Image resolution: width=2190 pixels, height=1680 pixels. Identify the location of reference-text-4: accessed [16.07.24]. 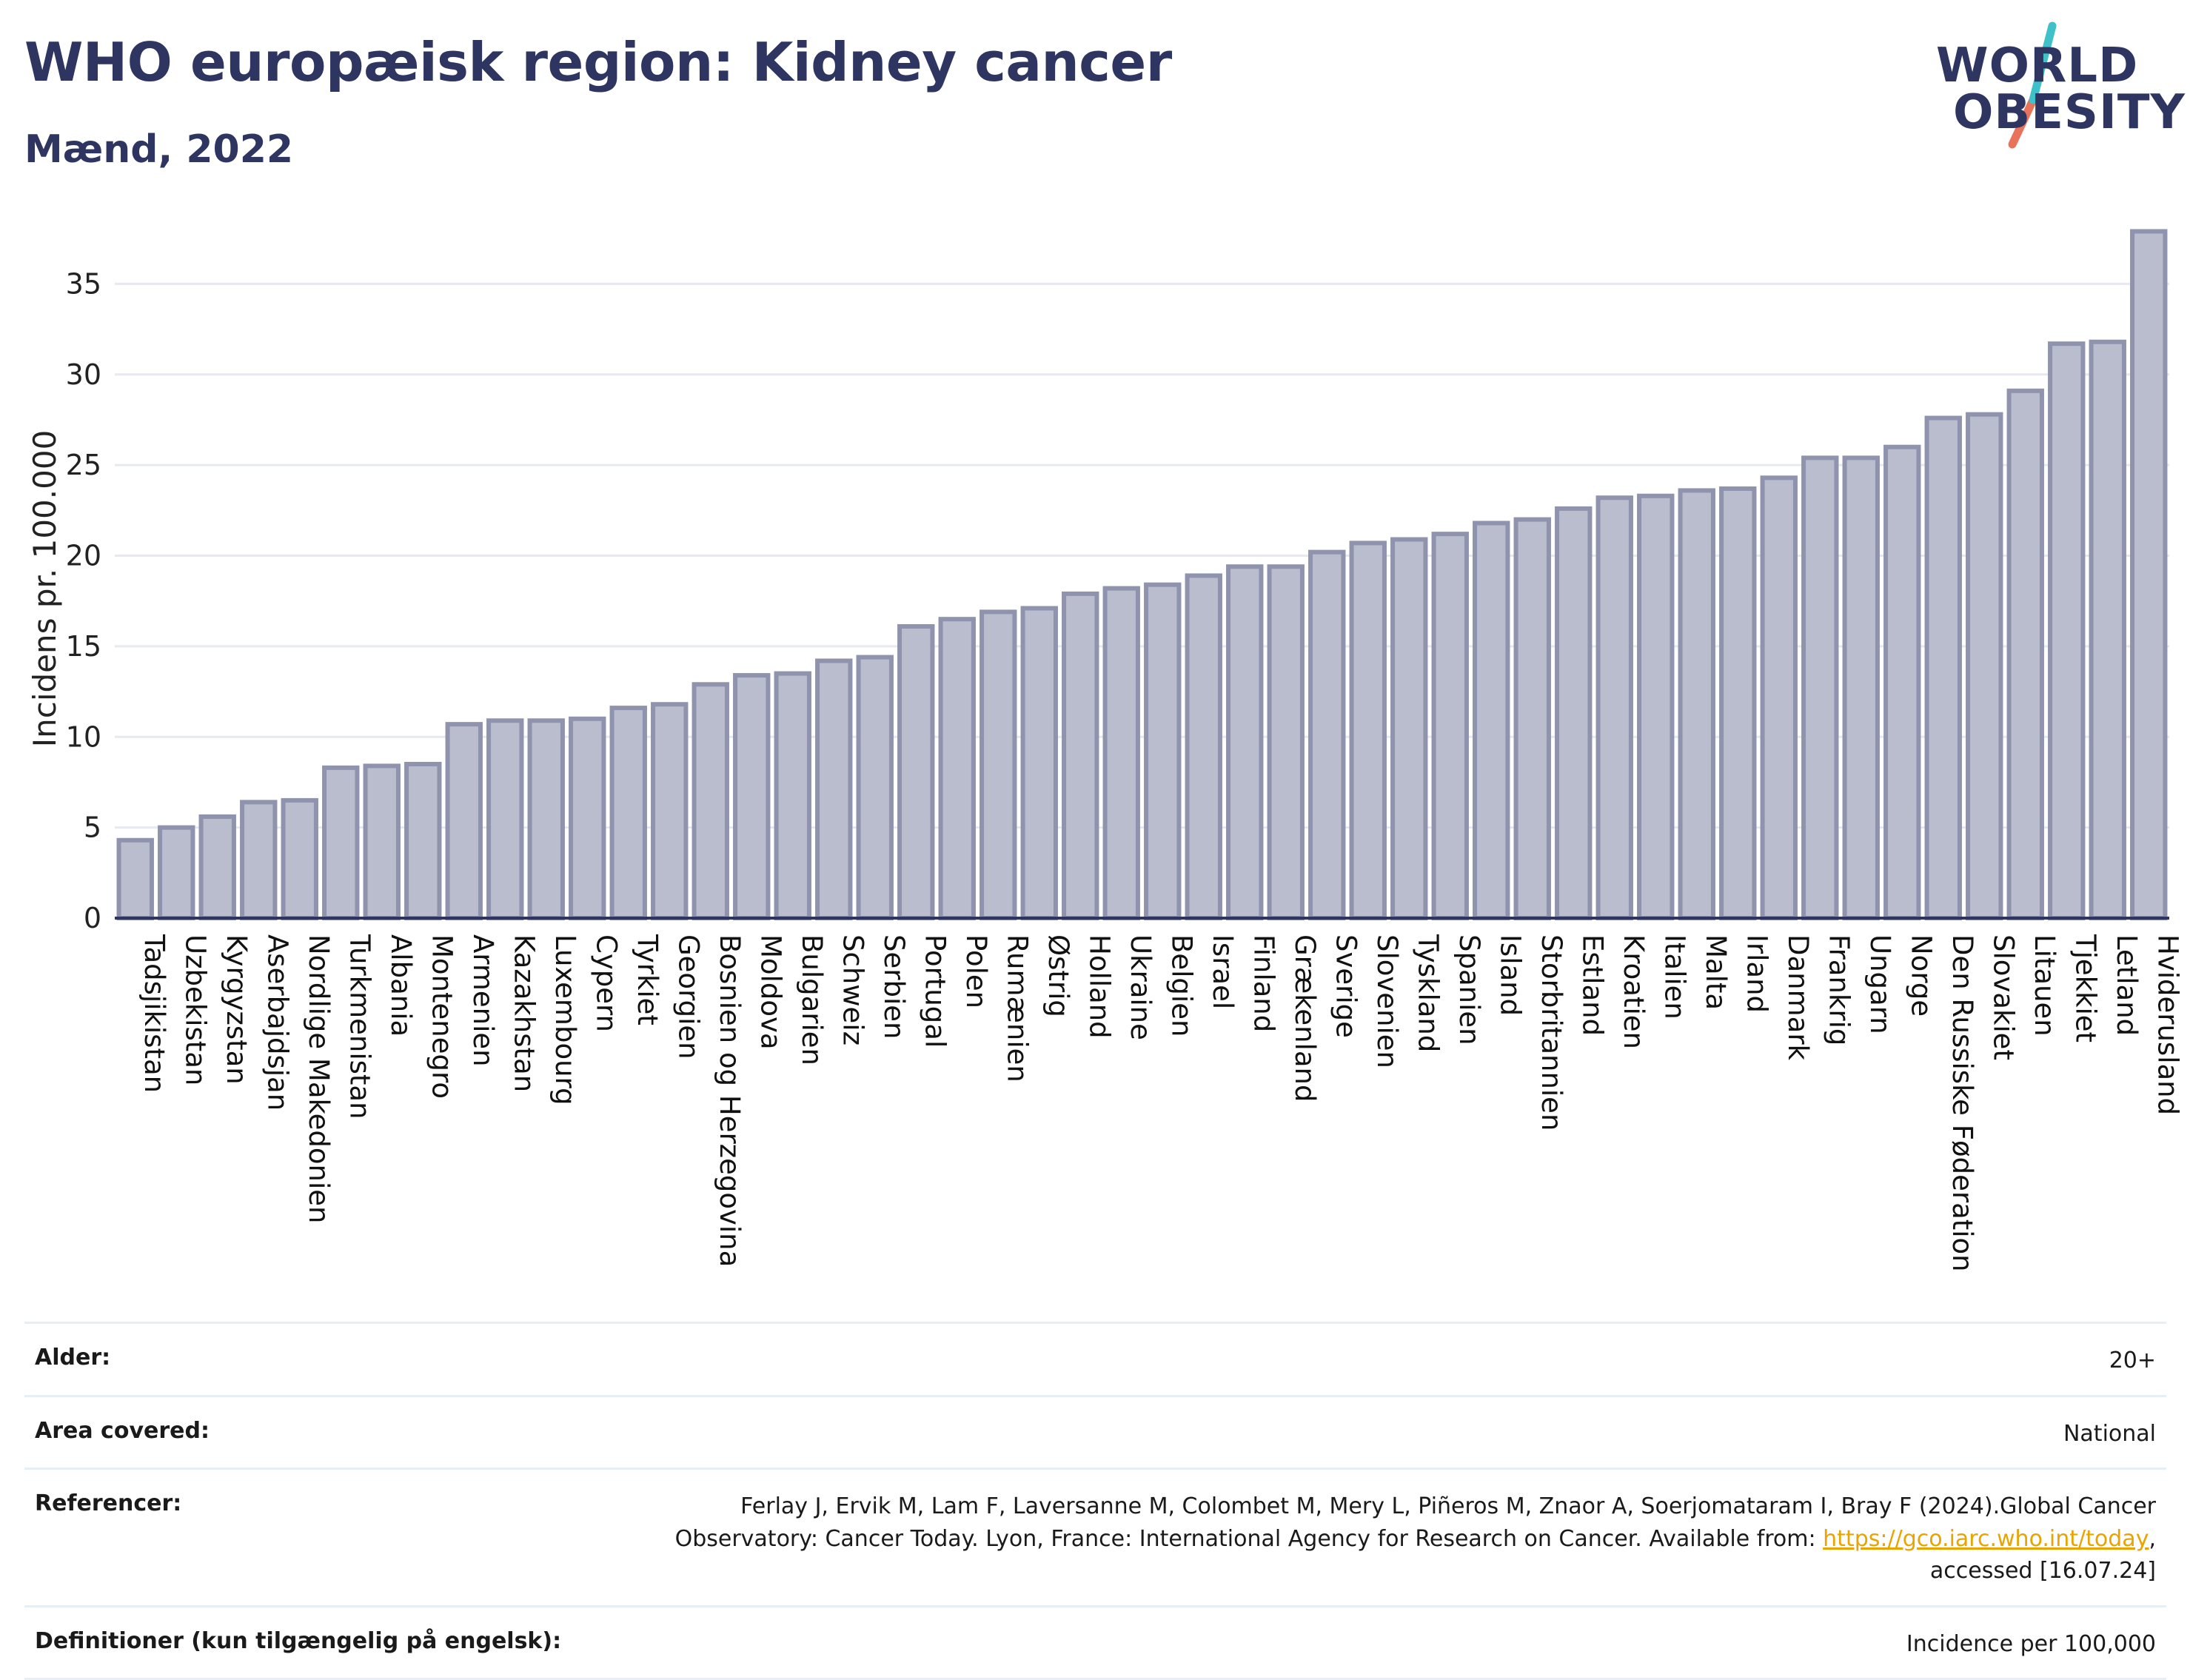
(2043, 1571).